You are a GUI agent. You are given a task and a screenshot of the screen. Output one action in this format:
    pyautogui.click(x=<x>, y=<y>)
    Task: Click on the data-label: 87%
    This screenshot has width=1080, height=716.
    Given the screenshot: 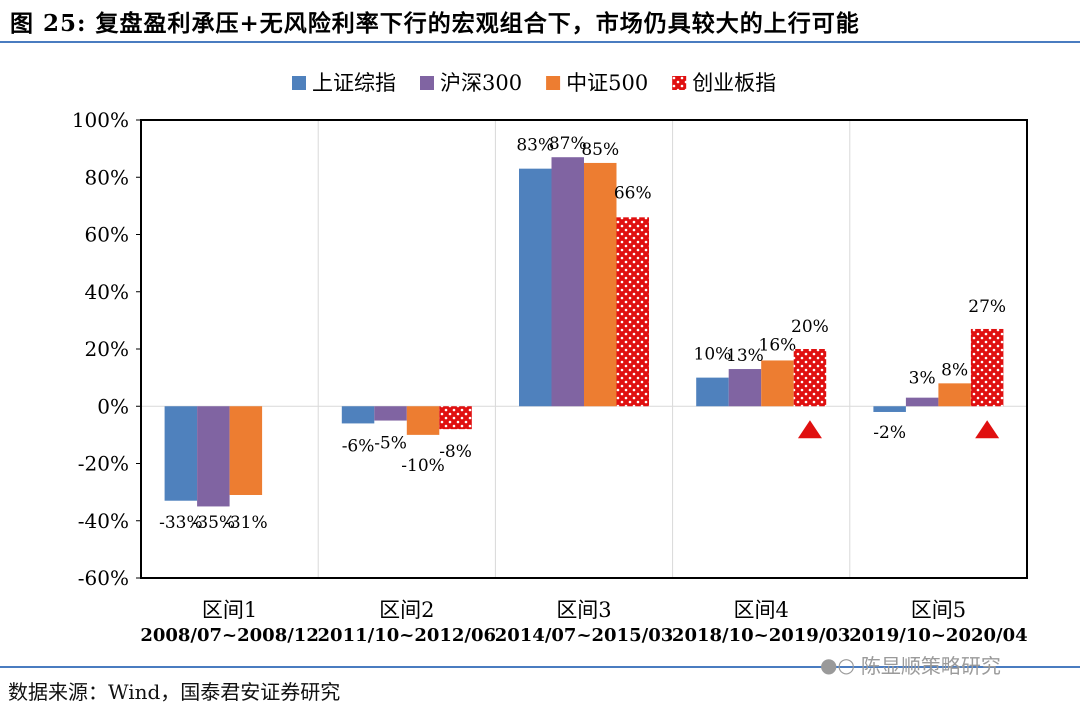 What is the action you would take?
    pyautogui.click(x=568, y=144)
    